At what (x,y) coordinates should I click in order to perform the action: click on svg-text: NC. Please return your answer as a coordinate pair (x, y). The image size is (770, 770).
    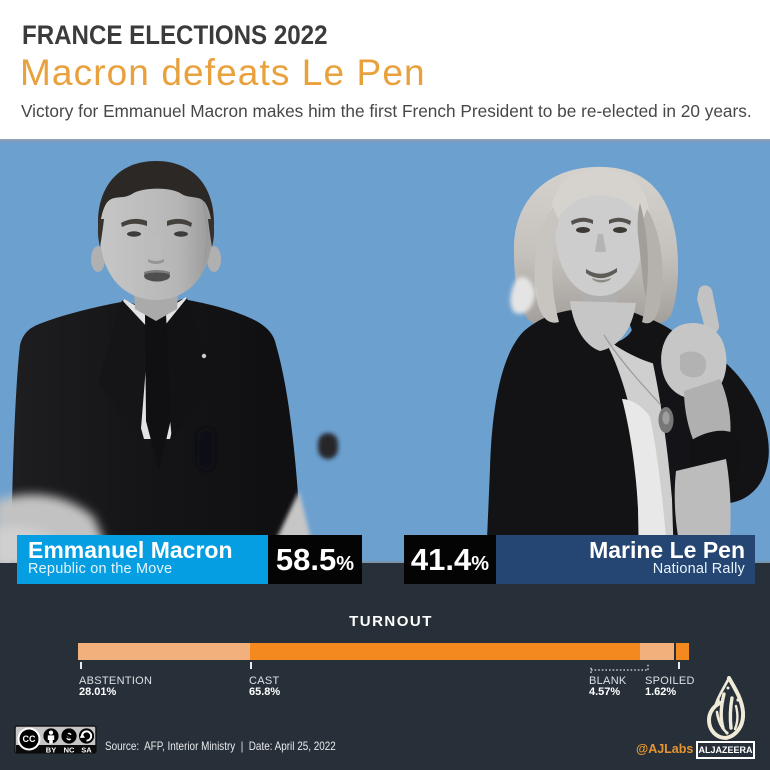
    Looking at the image, I should click on (69, 749).